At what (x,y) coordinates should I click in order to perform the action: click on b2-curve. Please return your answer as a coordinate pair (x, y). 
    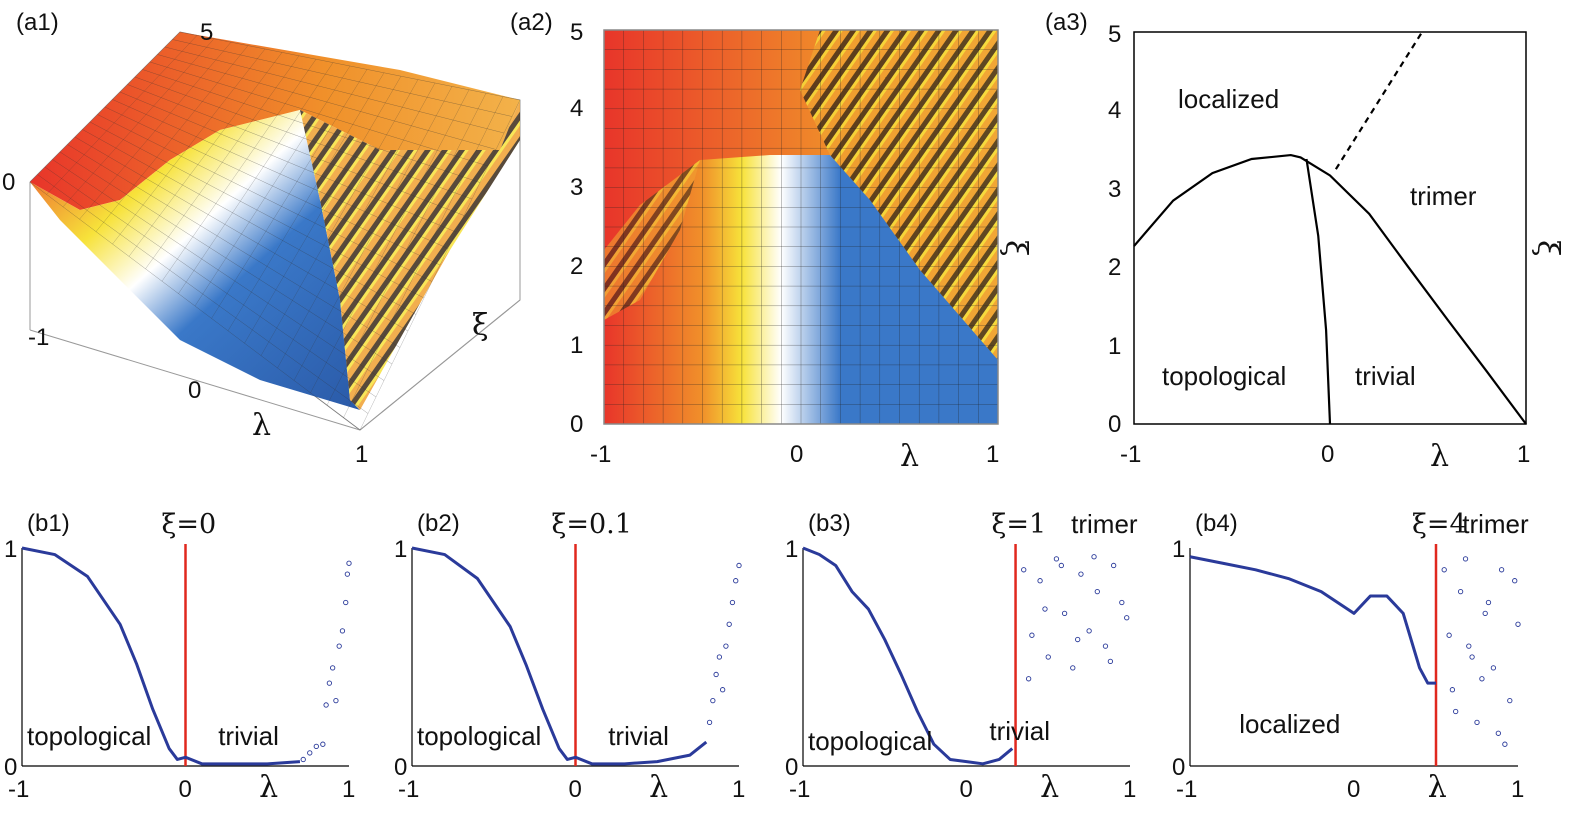
    Looking at the image, I should click on (559, 656).